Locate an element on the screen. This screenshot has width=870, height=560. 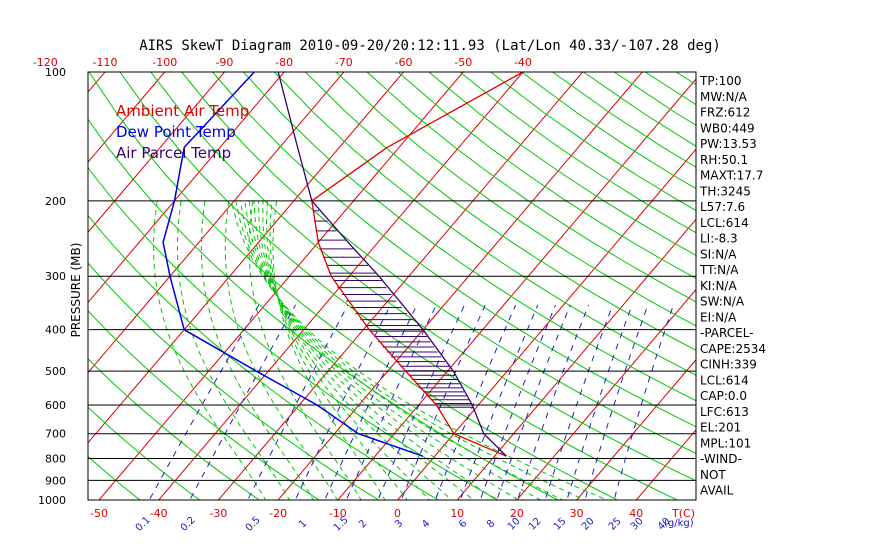
pressure-tick-label: 800 is located at coordinates (55, 459).